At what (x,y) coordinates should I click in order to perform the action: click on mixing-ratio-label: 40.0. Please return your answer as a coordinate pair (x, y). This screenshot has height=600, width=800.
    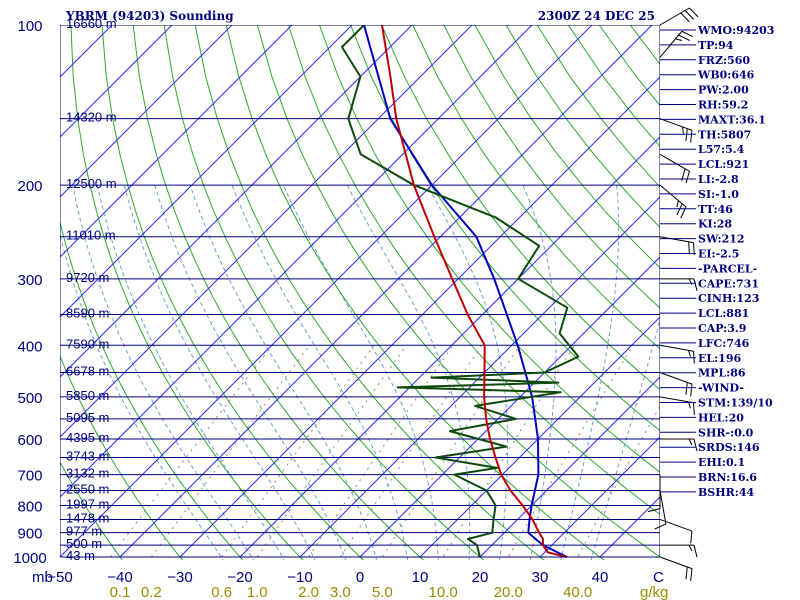
    Looking at the image, I should click on (577, 592).